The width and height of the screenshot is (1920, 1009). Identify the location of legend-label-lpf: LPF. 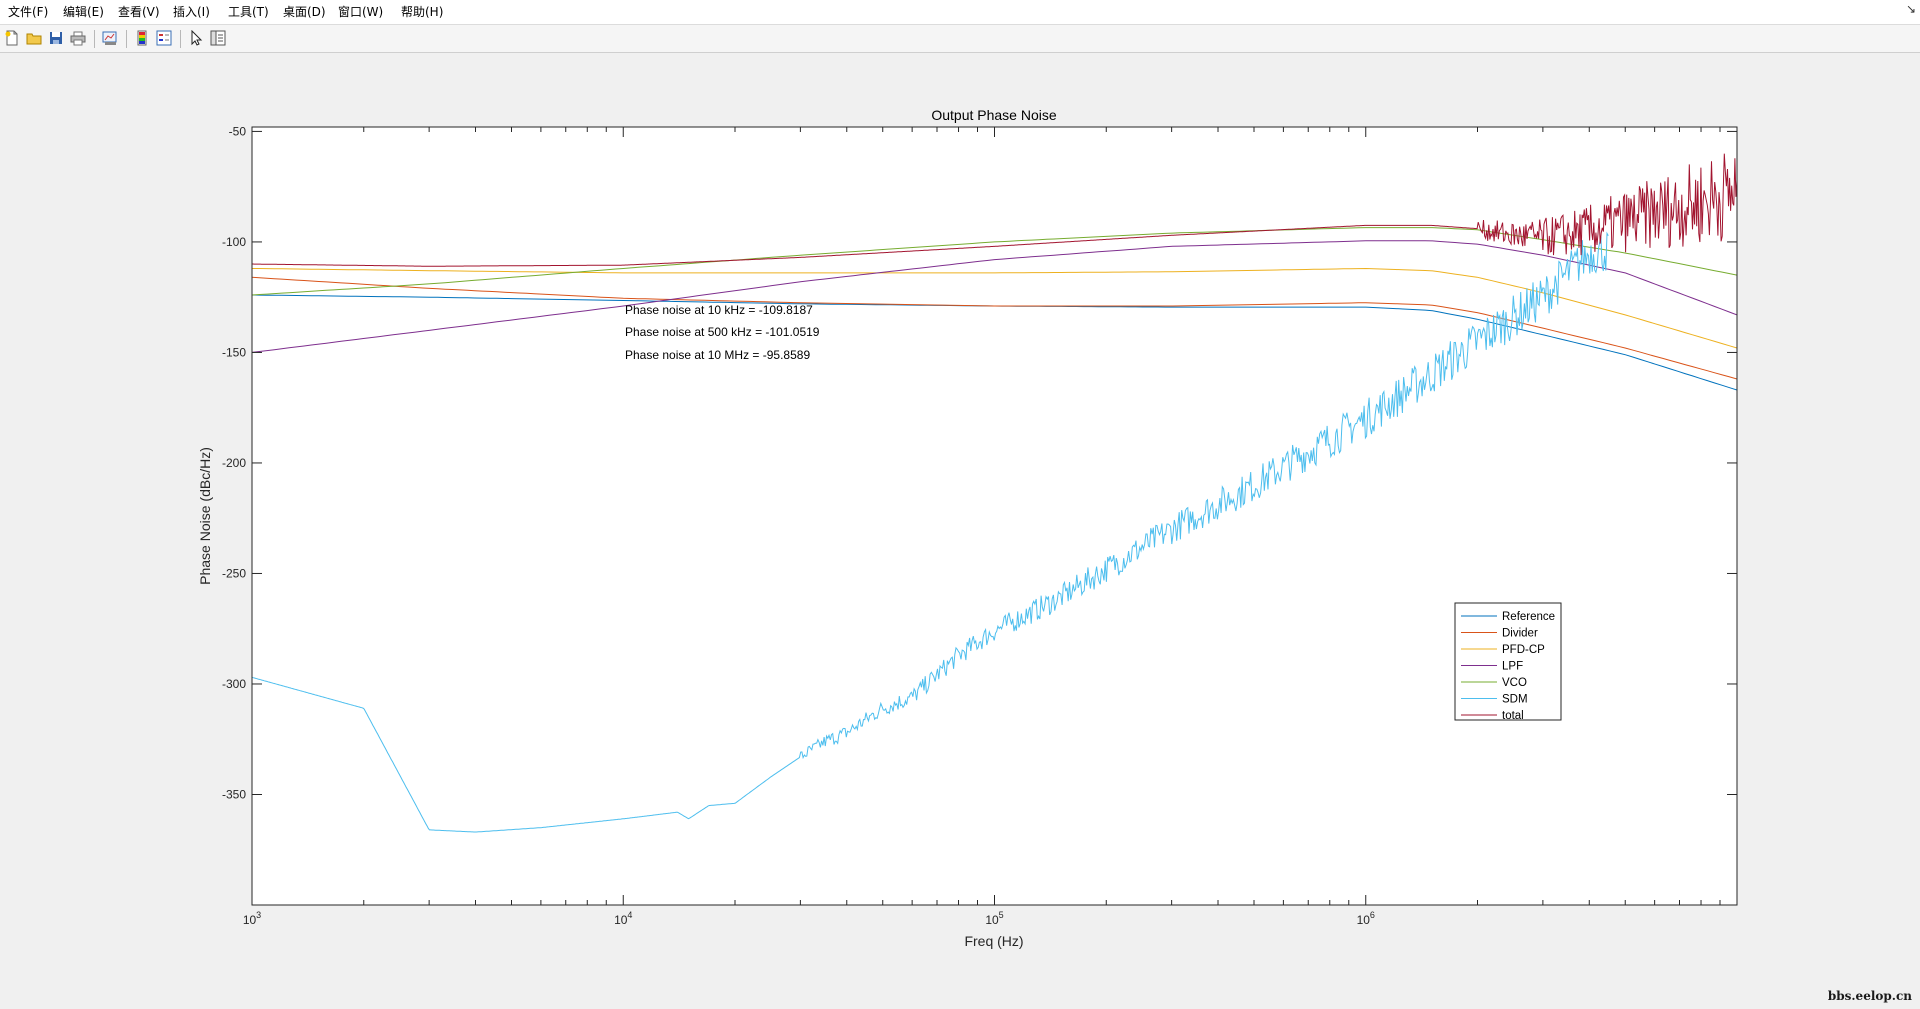
(1512, 667).